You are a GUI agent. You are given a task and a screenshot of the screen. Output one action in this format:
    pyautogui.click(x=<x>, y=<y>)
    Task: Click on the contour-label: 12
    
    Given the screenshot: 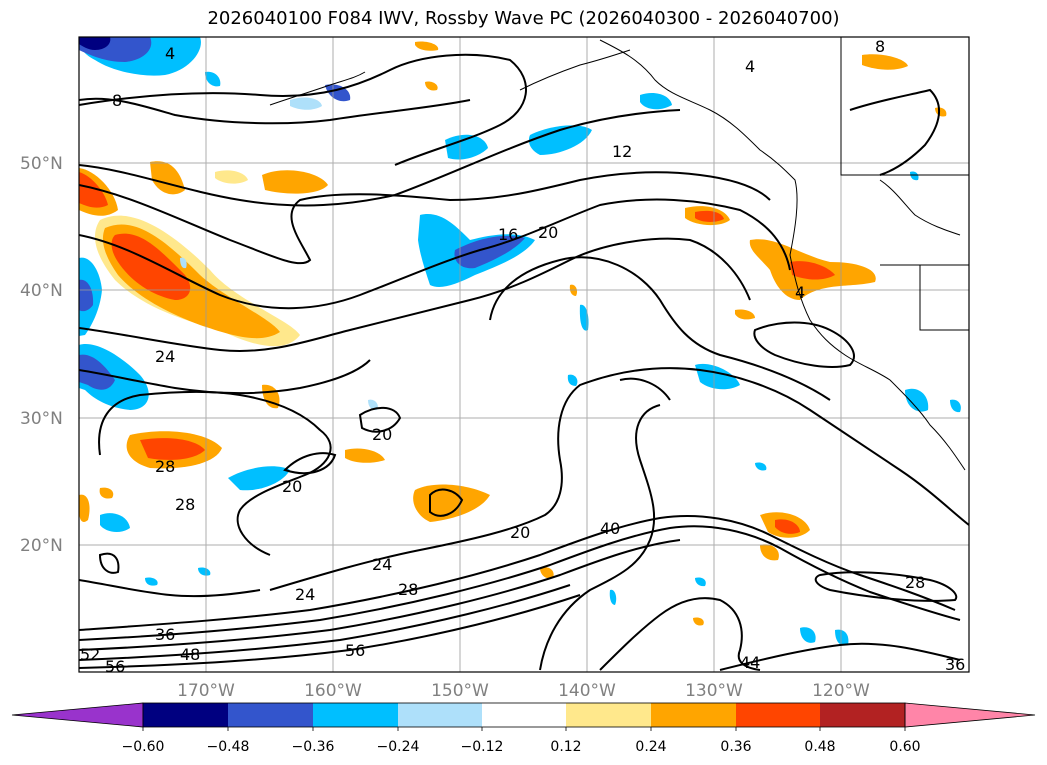 What is the action you would take?
    pyautogui.click(x=622, y=151)
    